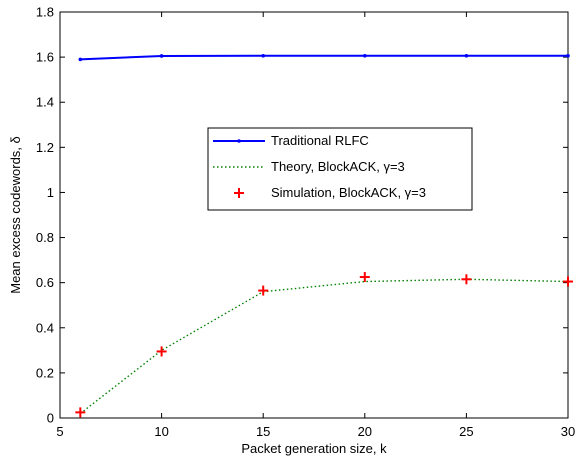  What do you see at coordinates (45, 102) in the screenshot?
I see `y-tick-label: 1.4` at bounding box center [45, 102].